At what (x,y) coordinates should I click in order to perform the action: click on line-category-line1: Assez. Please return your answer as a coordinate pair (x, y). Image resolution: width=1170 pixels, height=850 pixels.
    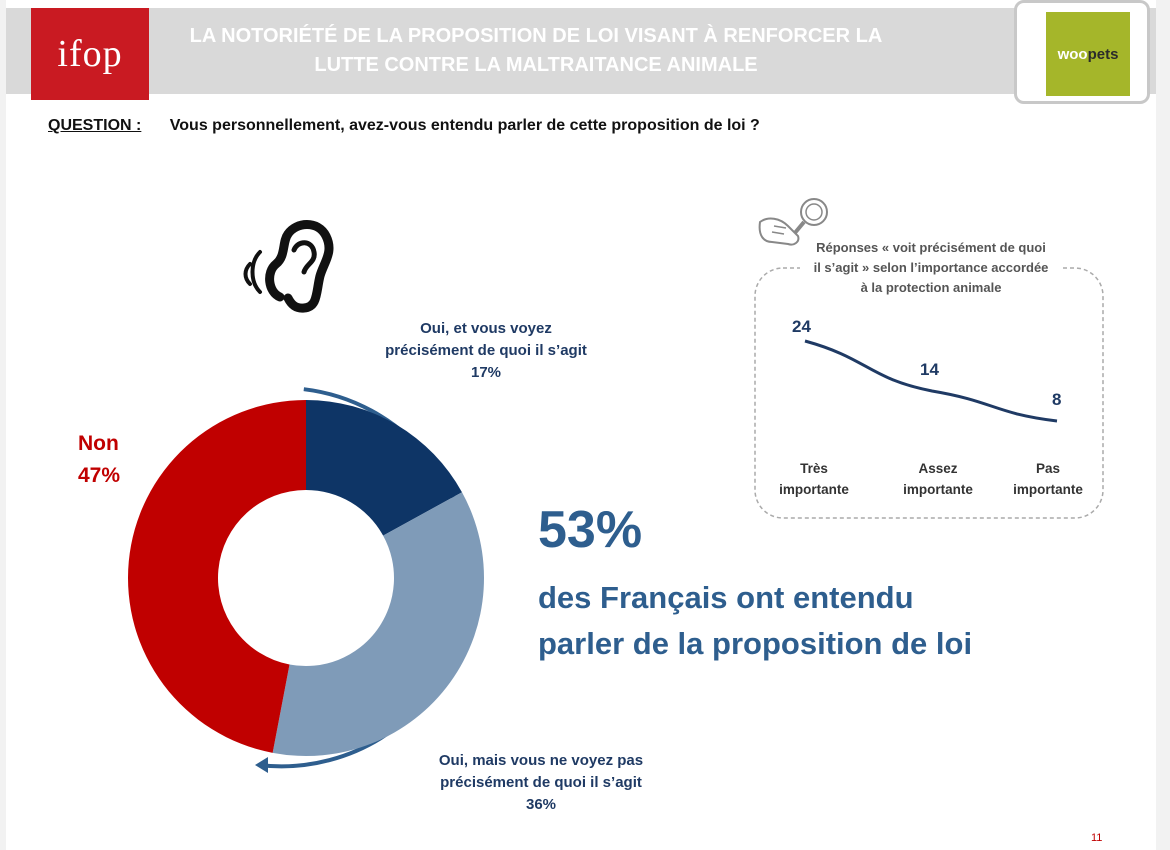
    Looking at the image, I should click on (938, 468).